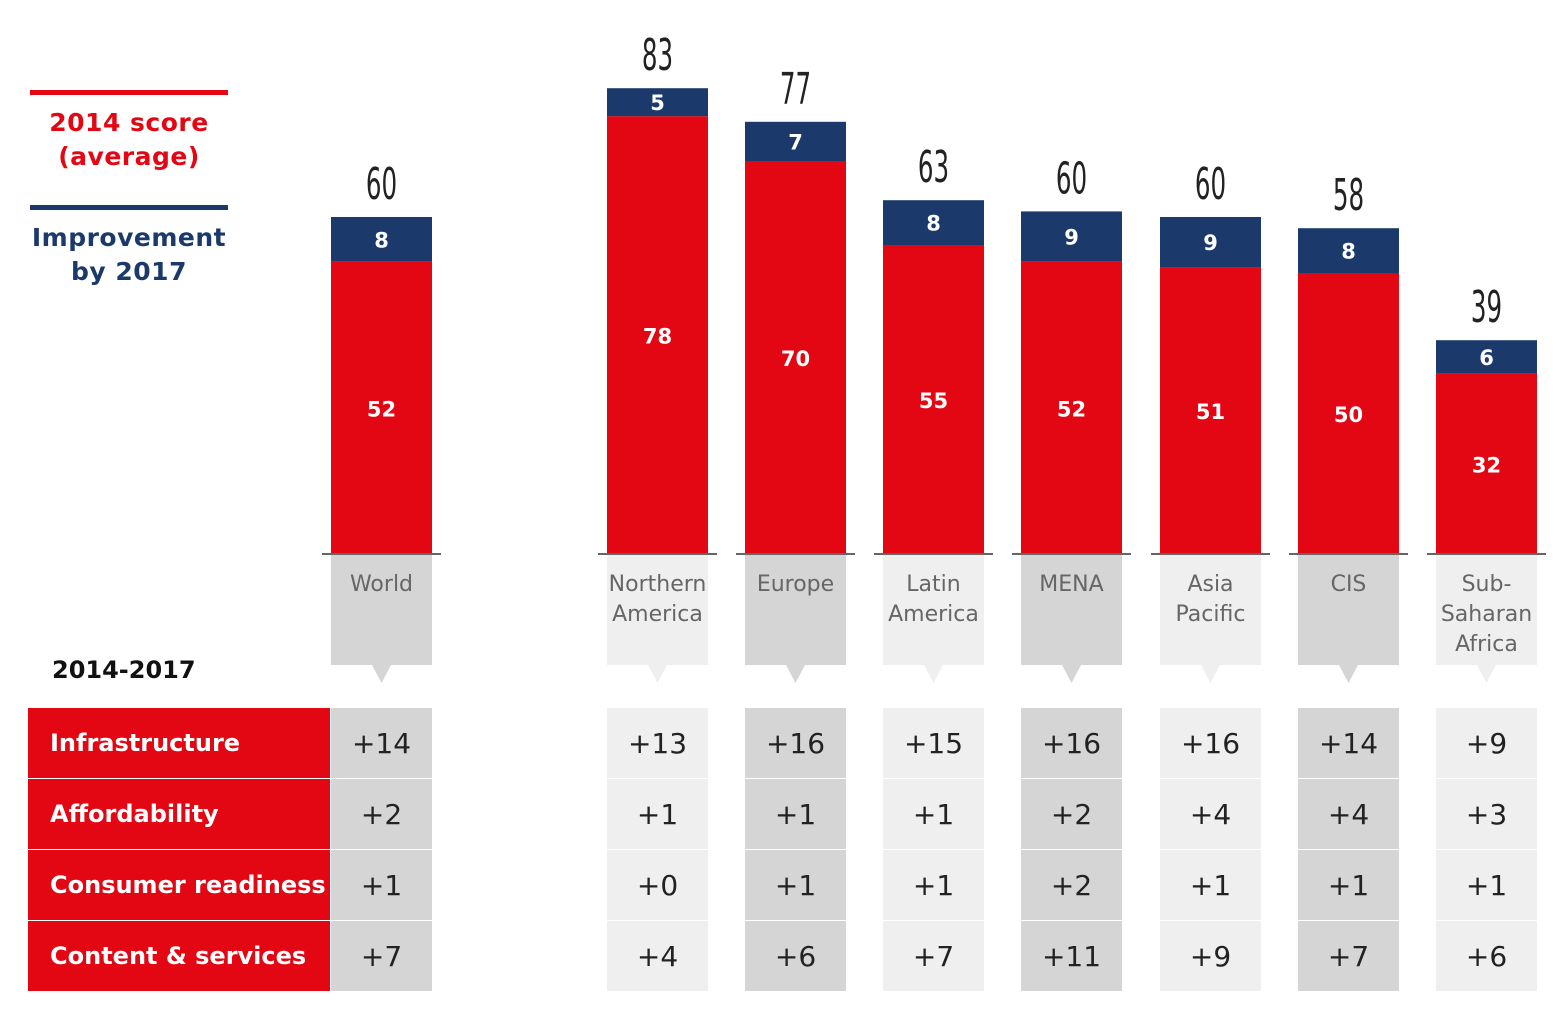  Describe the element at coordinates (124, 670) in the screenshot. I see `period-label: 2014-2017` at that location.